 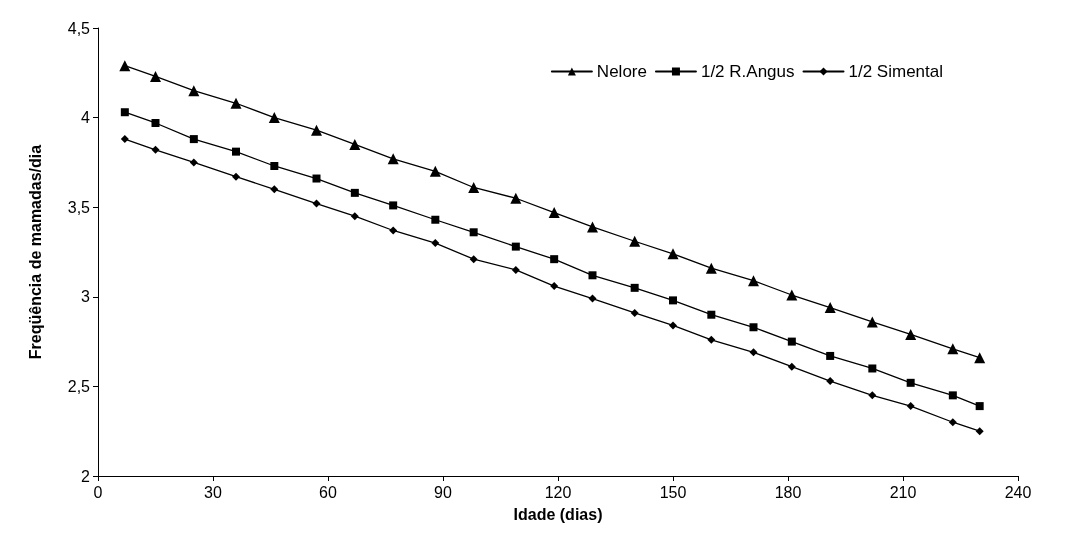 I want to click on y-axis-title: Freqüência de mamadas/dia, so click(x=35, y=252).